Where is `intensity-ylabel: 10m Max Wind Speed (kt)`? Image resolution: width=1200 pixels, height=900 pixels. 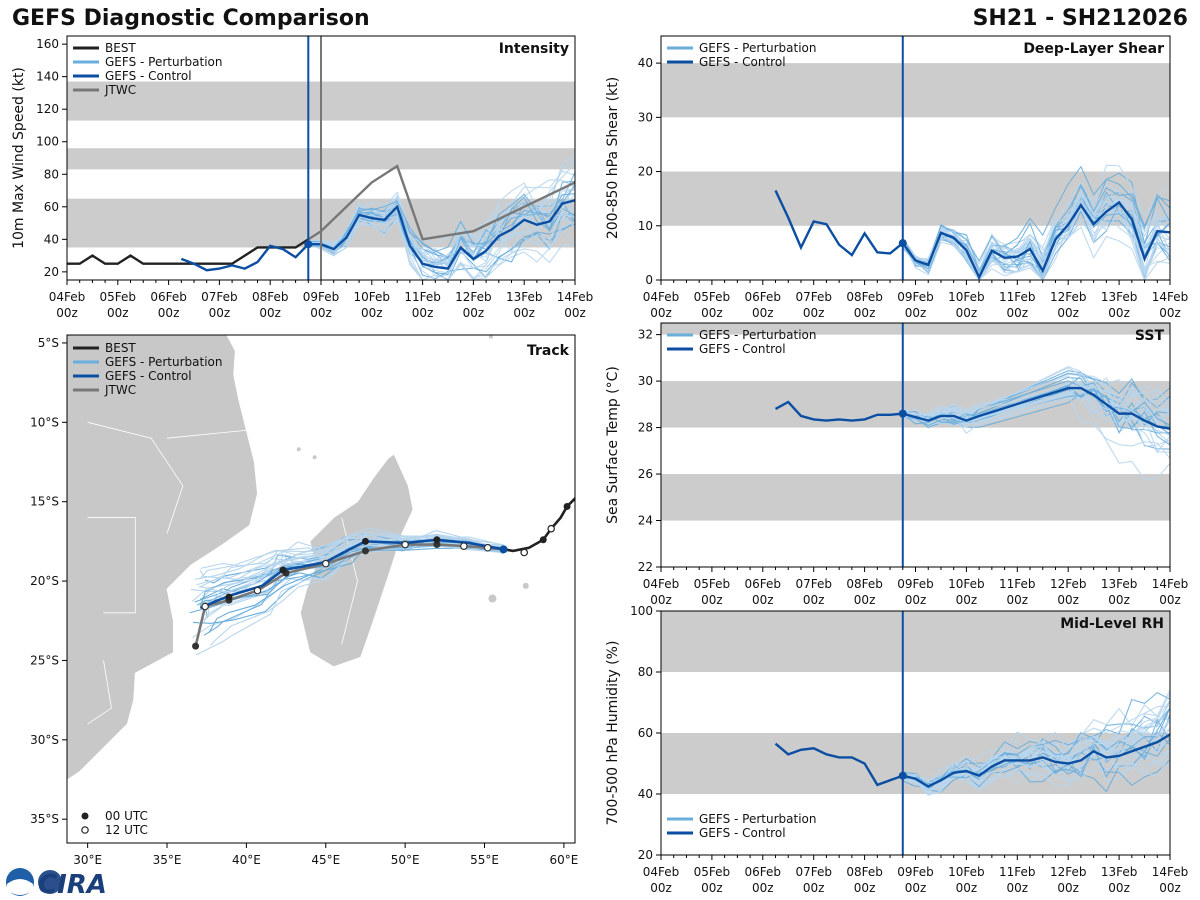 intensity-ylabel: 10m Max Wind Speed (kt) is located at coordinates (19, 158).